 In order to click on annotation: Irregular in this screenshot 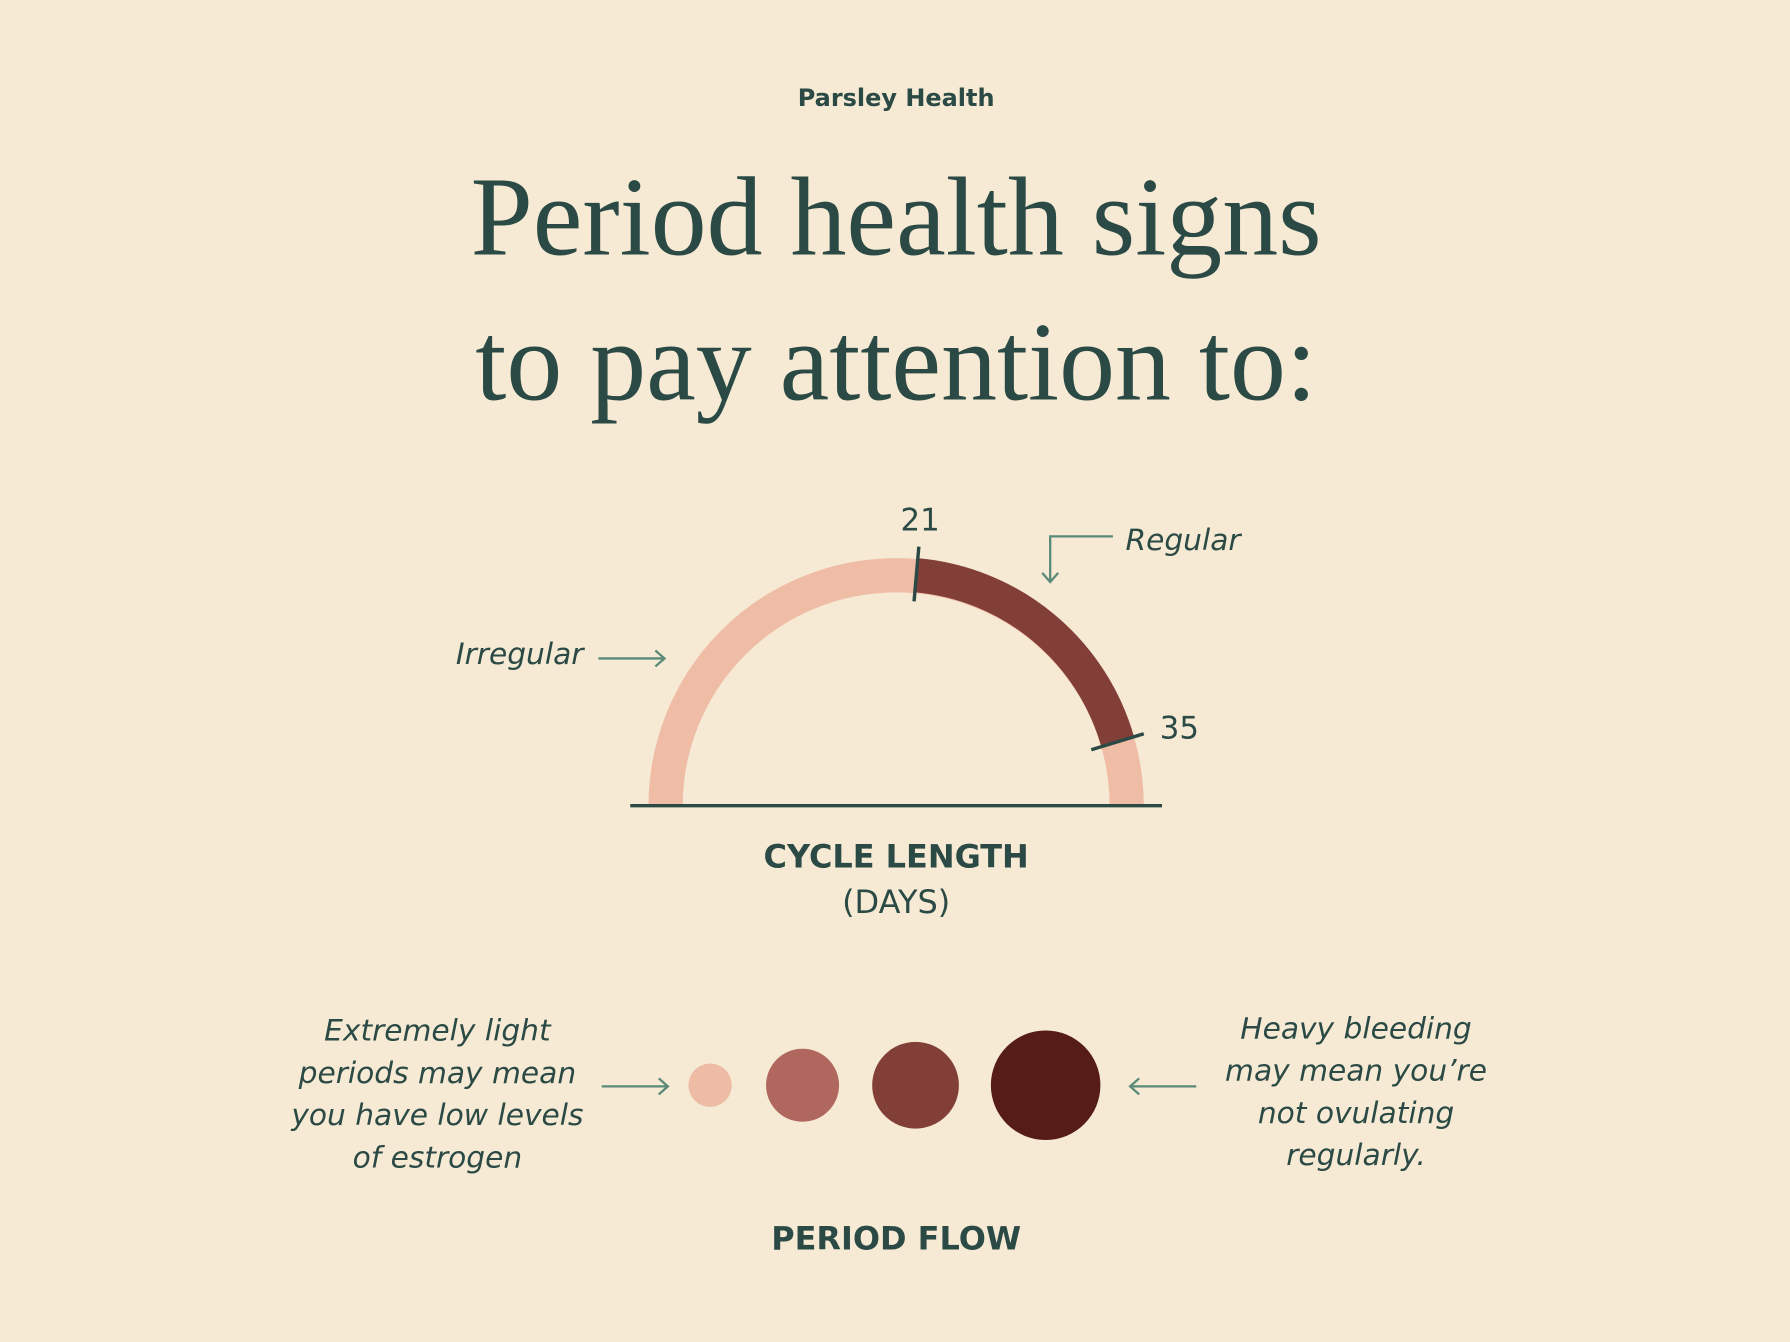, I will do `click(520, 653)`.